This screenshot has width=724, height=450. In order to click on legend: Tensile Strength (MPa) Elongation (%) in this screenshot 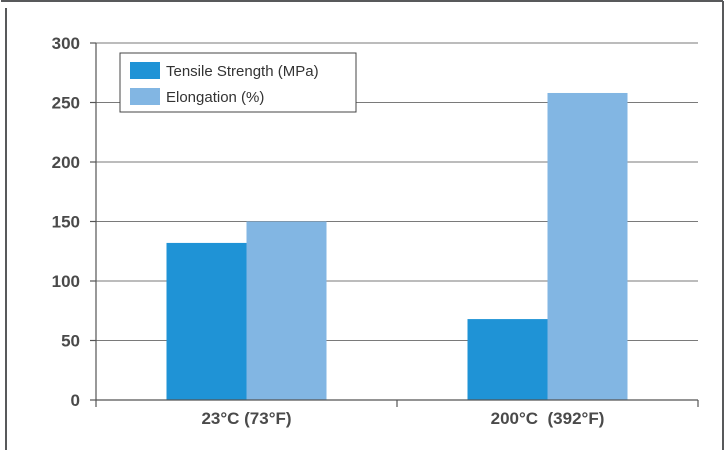, I will do `click(238, 82)`.